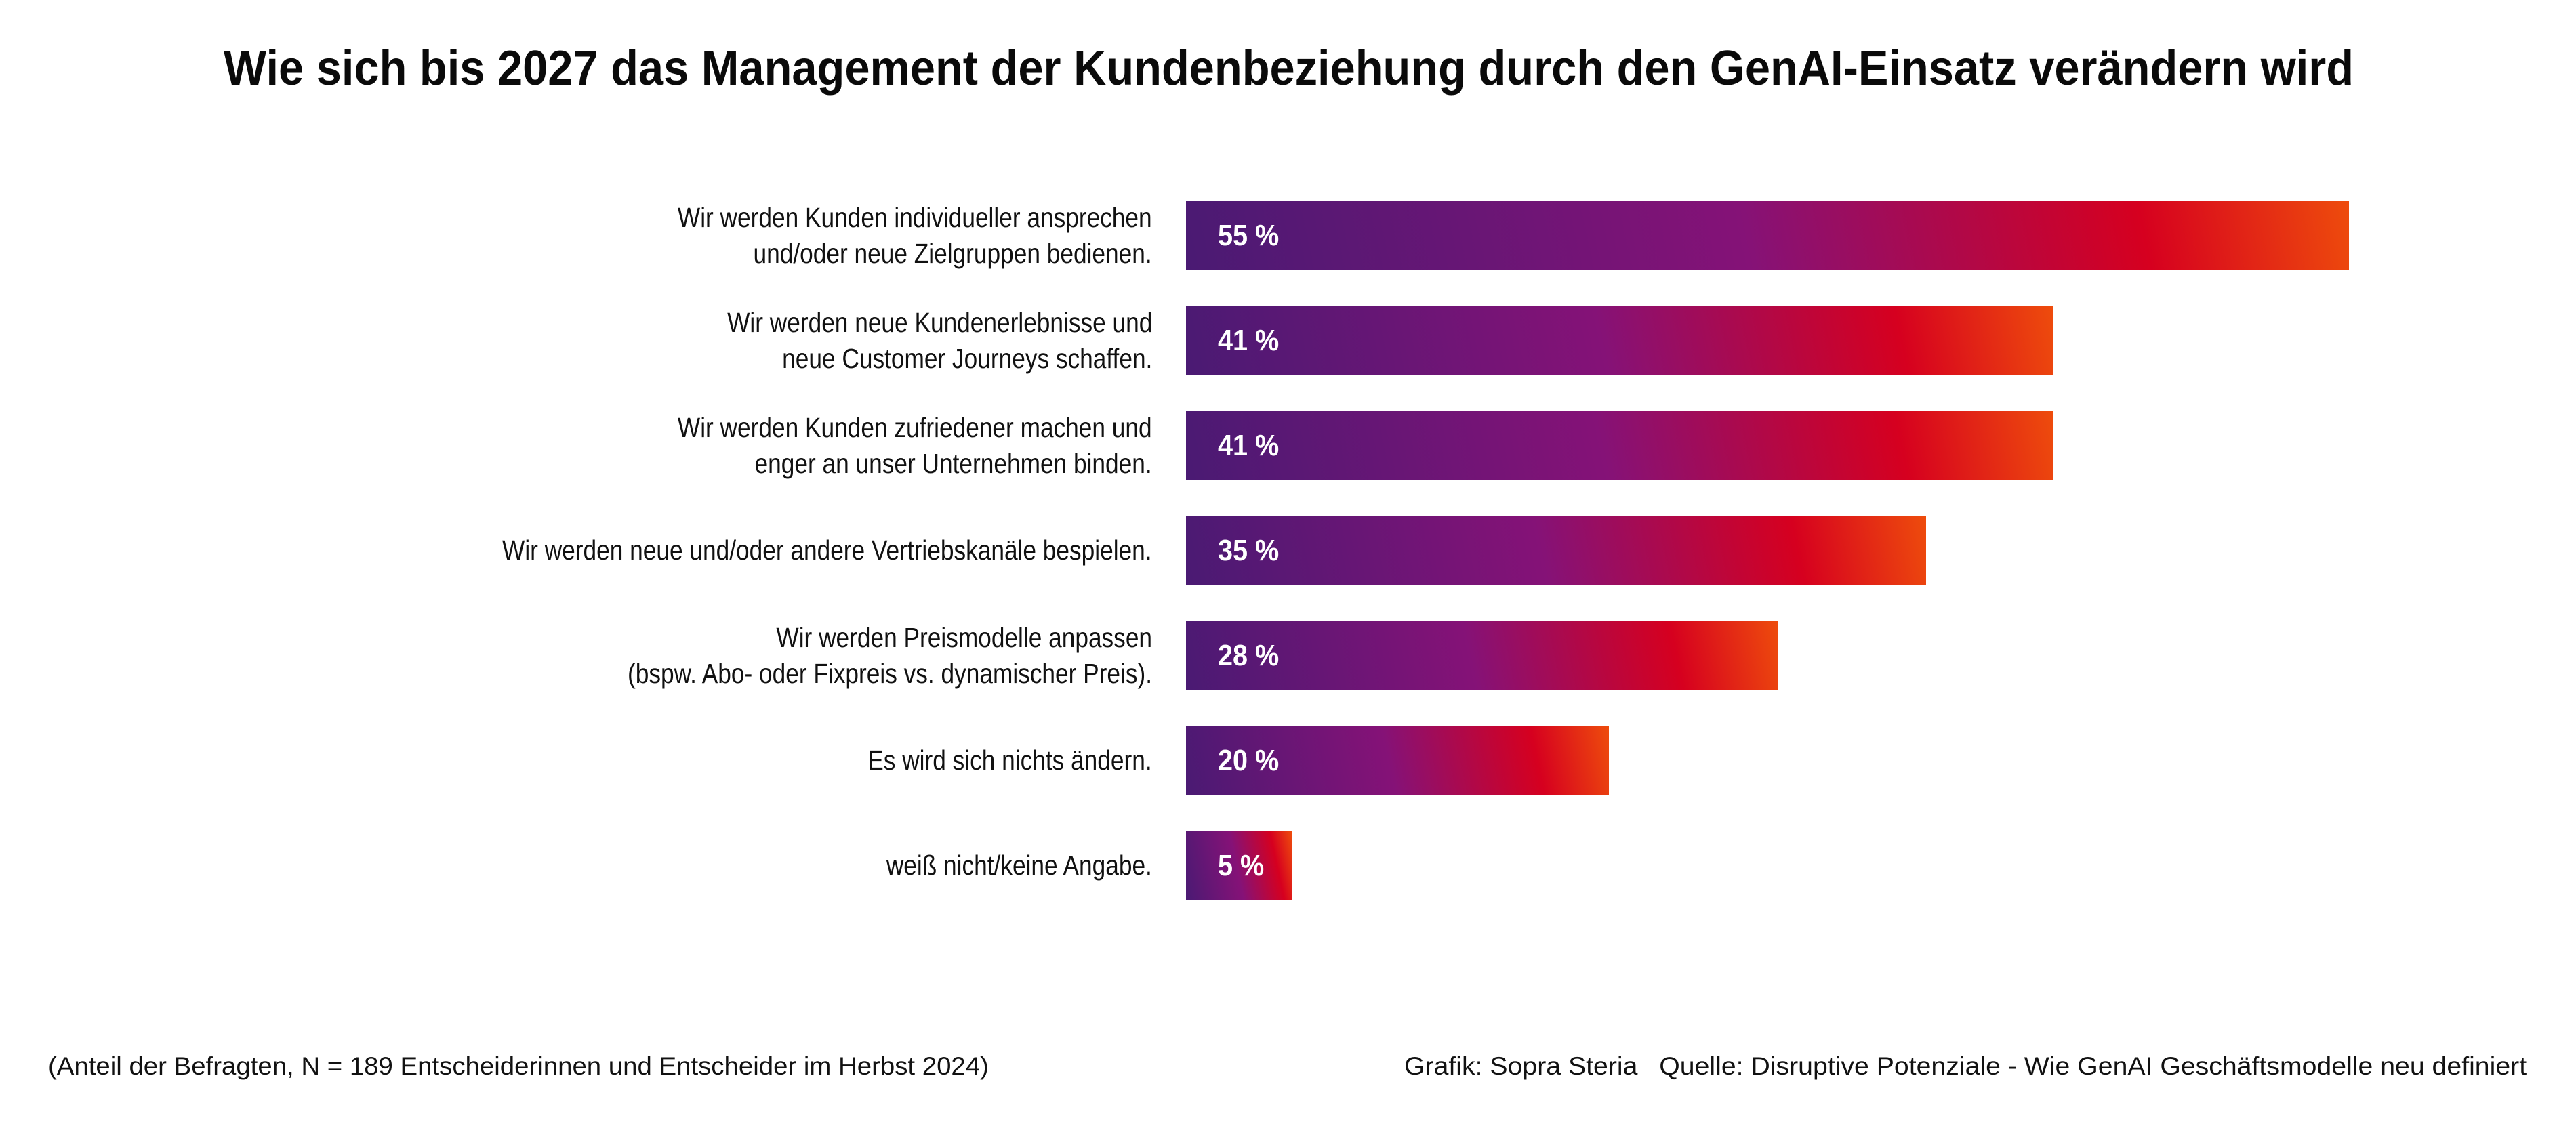  What do you see at coordinates (964, 637) in the screenshot?
I see `category-label-line: Wir werden Preismodelle anpassen` at bounding box center [964, 637].